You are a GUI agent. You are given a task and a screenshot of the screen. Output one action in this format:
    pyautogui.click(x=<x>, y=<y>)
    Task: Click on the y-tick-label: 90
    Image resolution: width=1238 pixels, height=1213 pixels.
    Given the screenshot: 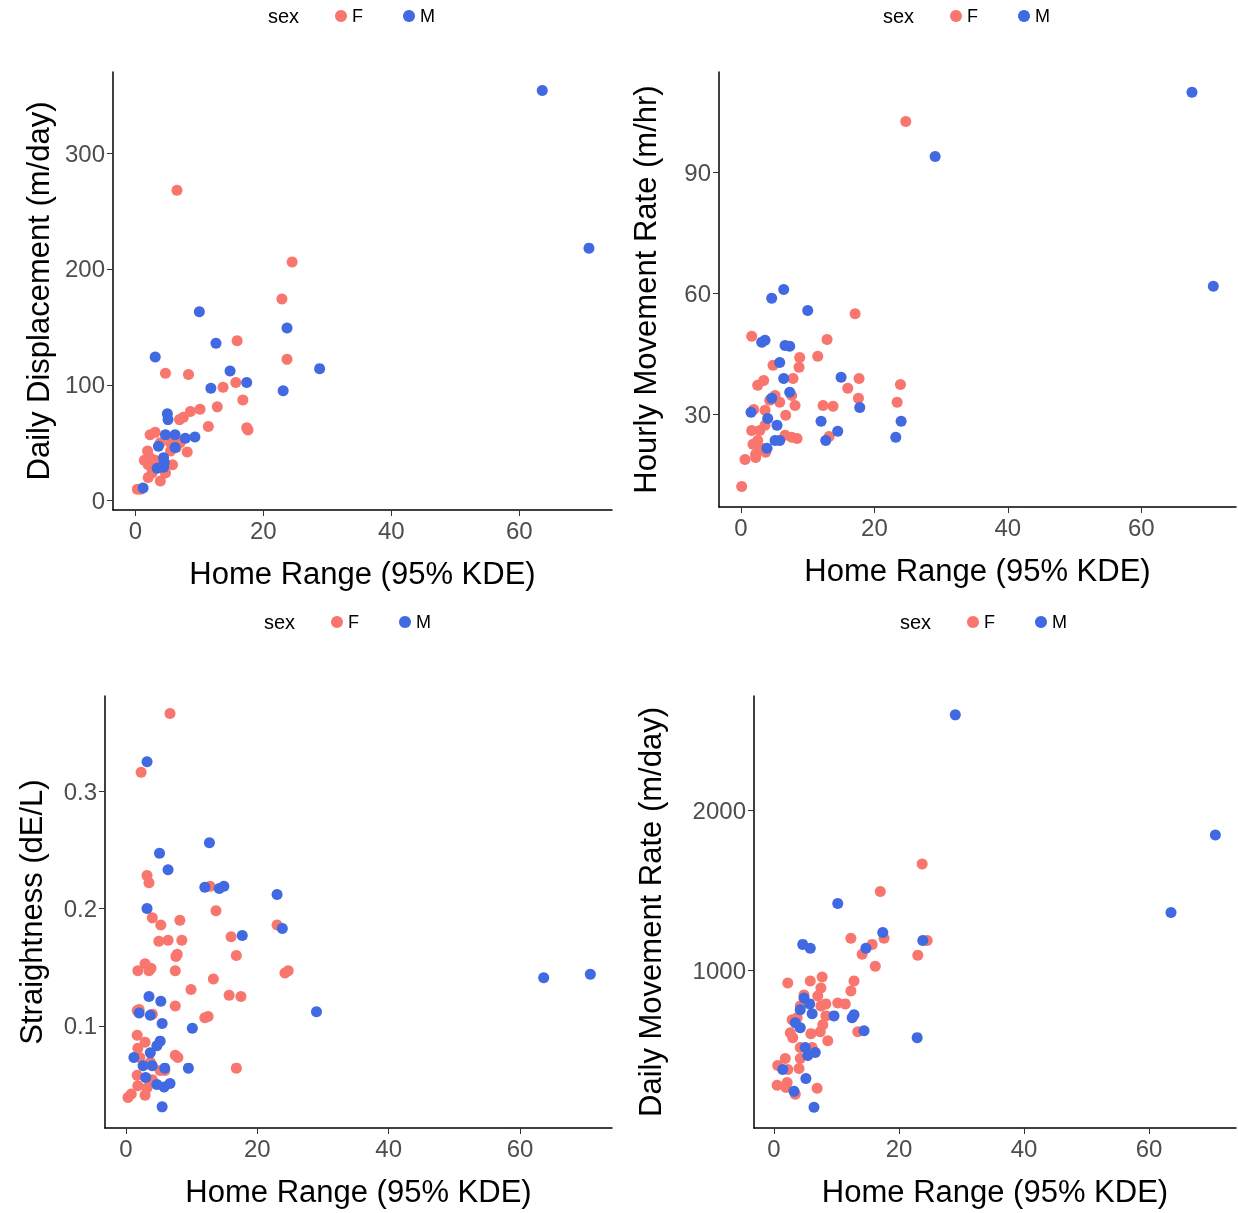 What is the action you would take?
    pyautogui.click(x=697, y=173)
    